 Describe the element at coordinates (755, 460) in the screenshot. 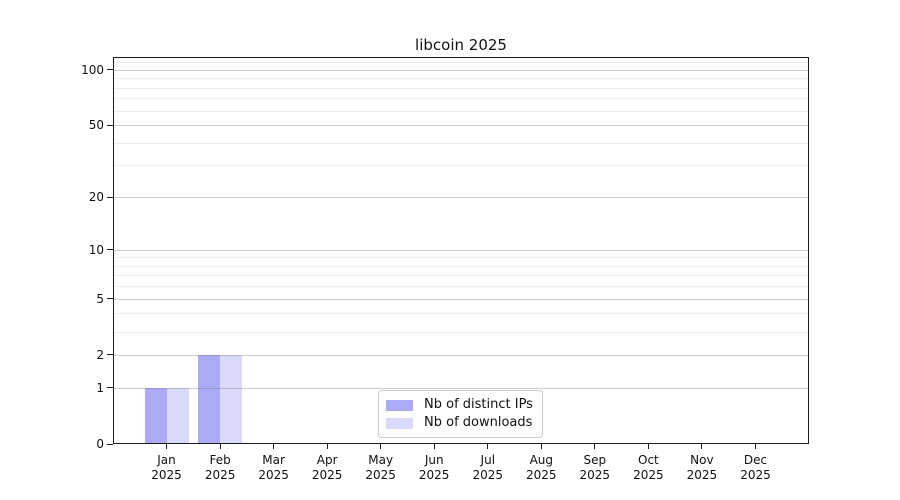

I see `x-tick-month: Dec` at that location.